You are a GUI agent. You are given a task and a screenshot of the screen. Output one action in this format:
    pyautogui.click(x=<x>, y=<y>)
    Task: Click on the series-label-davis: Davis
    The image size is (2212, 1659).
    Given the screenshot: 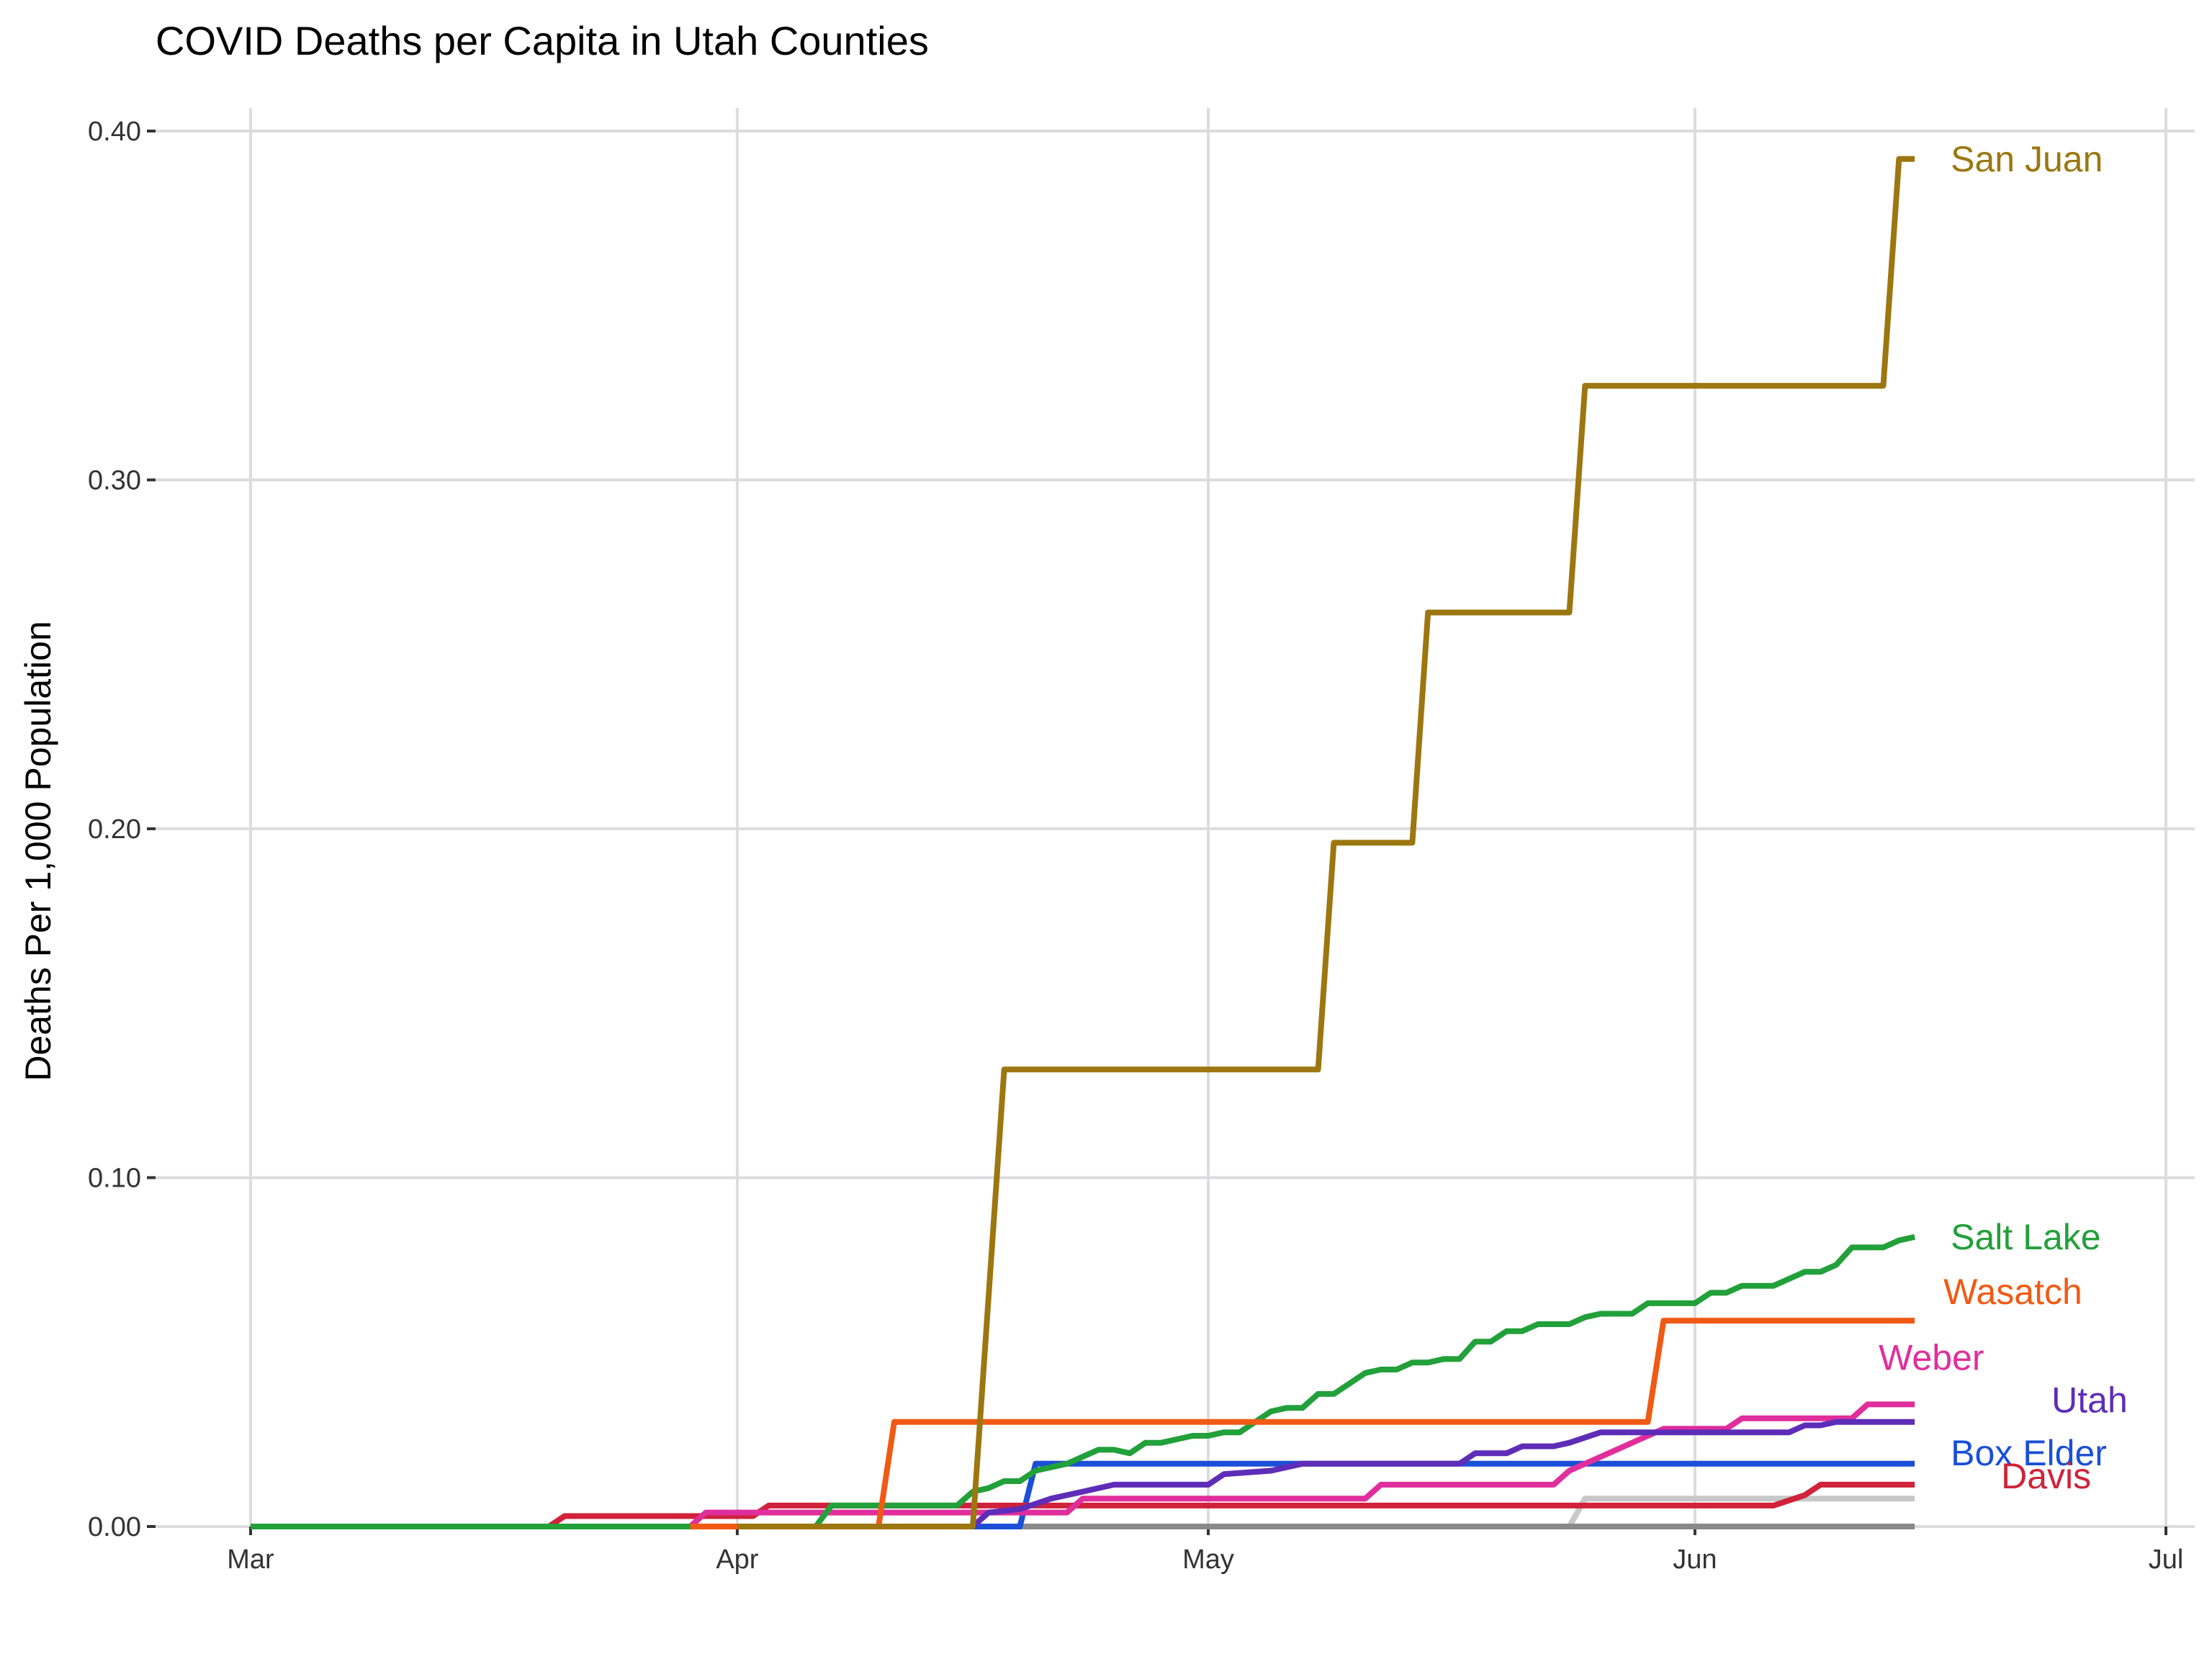 What is the action you would take?
    pyautogui.click(x=2046, y=1476)
    